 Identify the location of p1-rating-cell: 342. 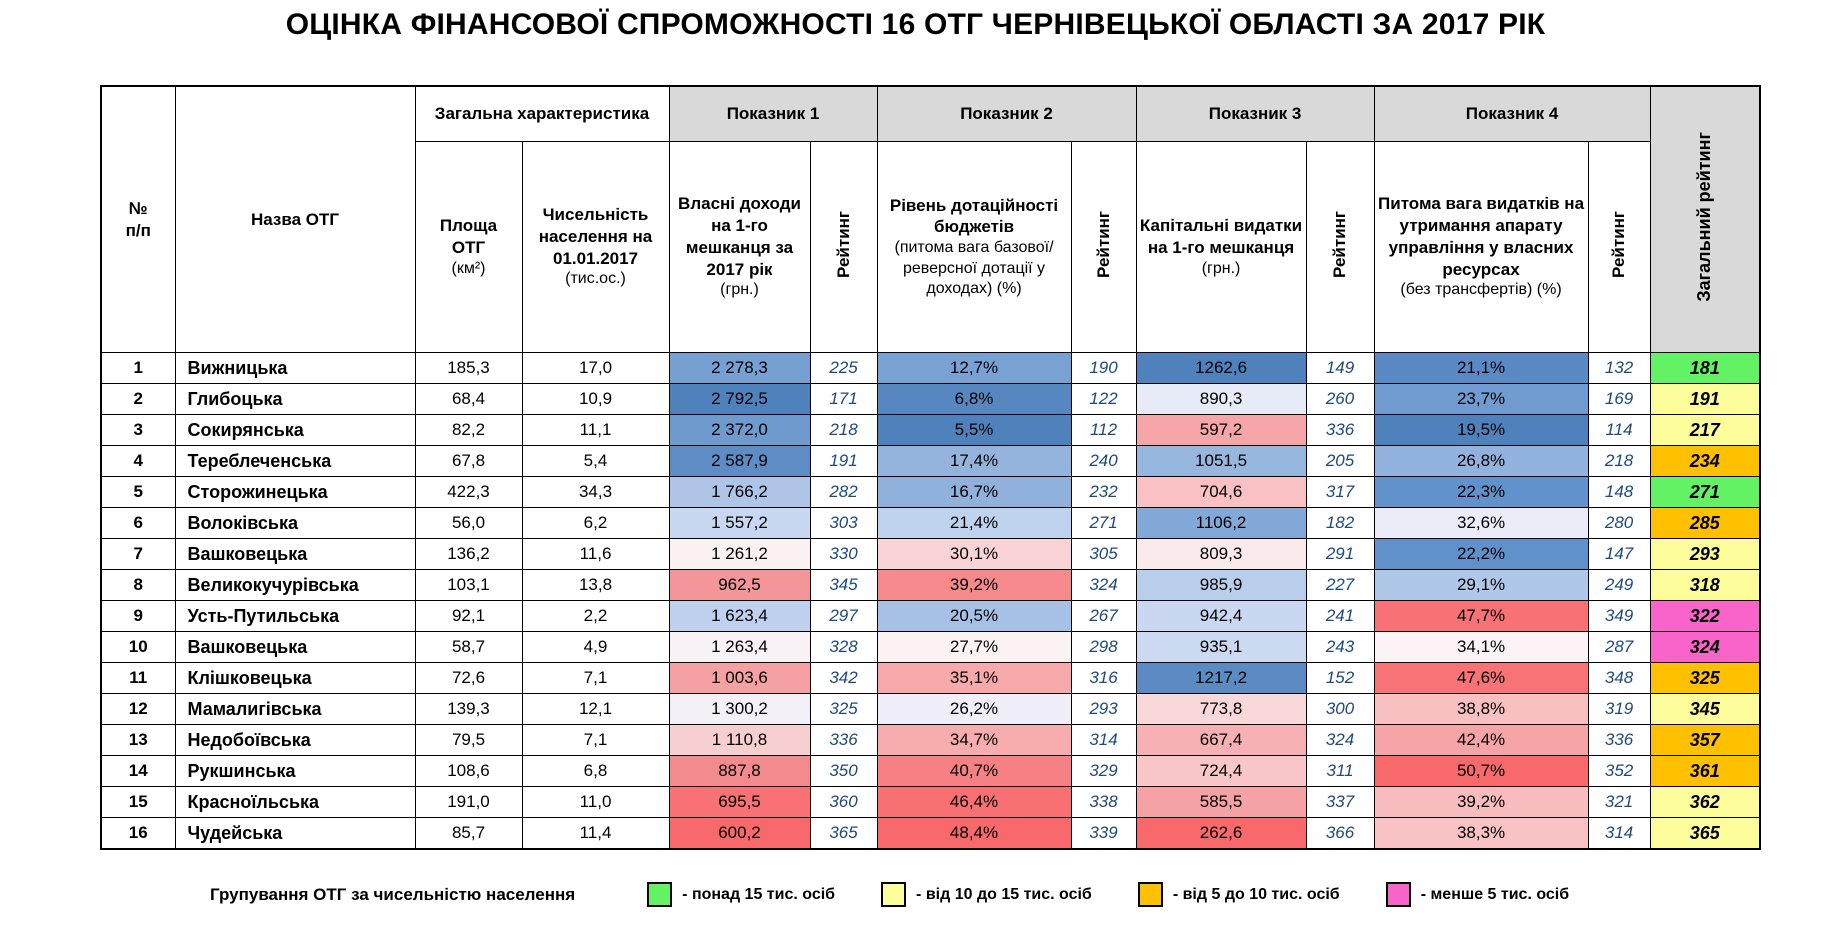
(843, 678).